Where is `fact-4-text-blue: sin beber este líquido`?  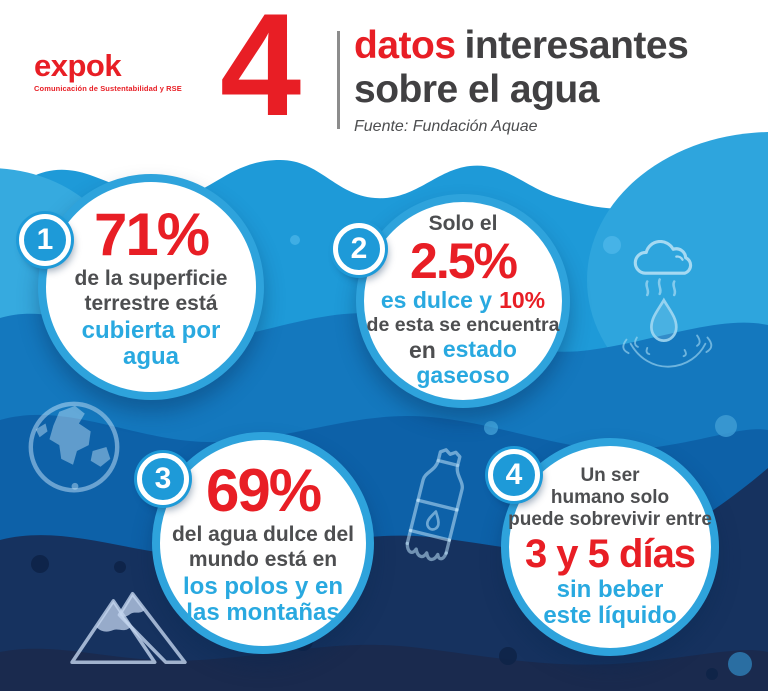
fact-4-text-blue: sin beber este líquido is located at coordinates (610, 602).